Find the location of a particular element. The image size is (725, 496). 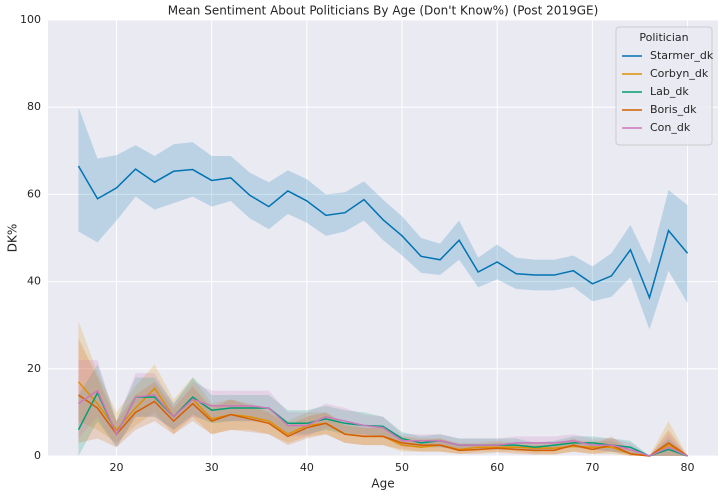

x-tick-label: 70 is located at coordinates (592, 467).